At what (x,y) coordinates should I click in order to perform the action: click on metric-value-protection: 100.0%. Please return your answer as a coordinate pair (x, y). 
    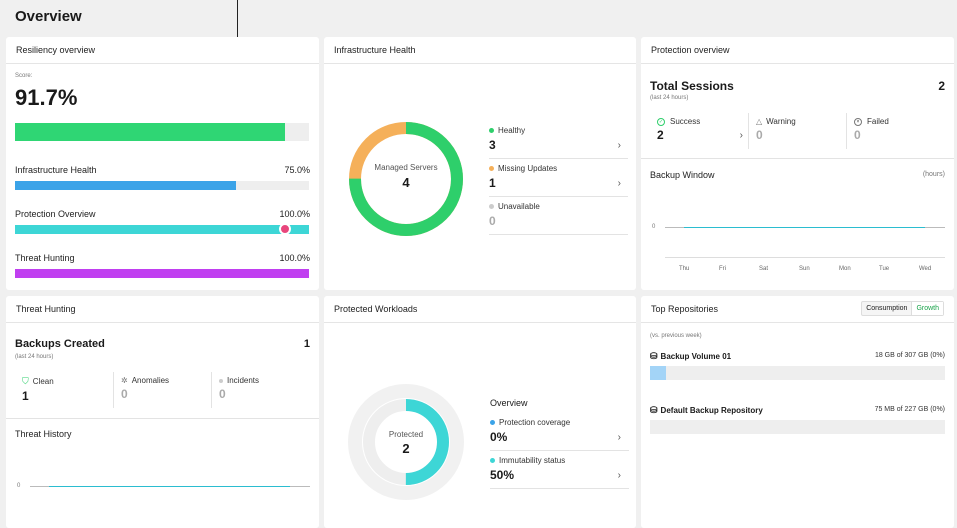
    Looking at the image, I should click on (294, 214).